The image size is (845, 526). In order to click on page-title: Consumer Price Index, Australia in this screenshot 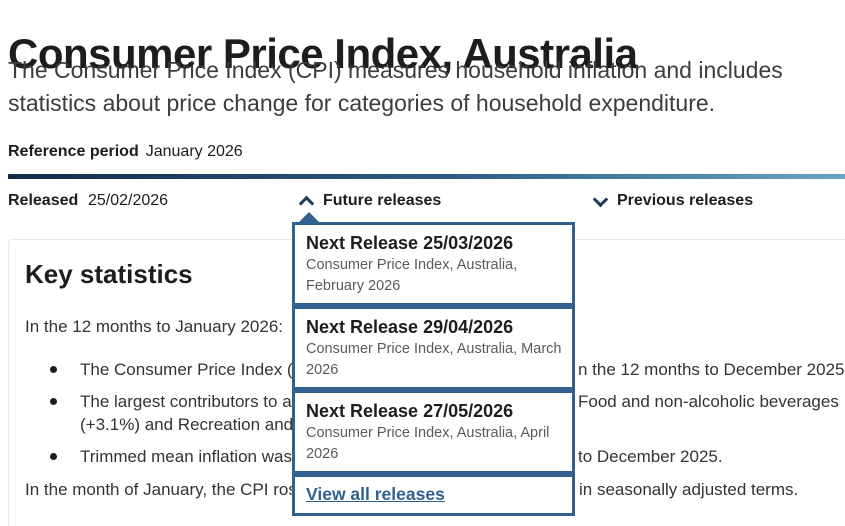, I will do `click(323, 54)`.